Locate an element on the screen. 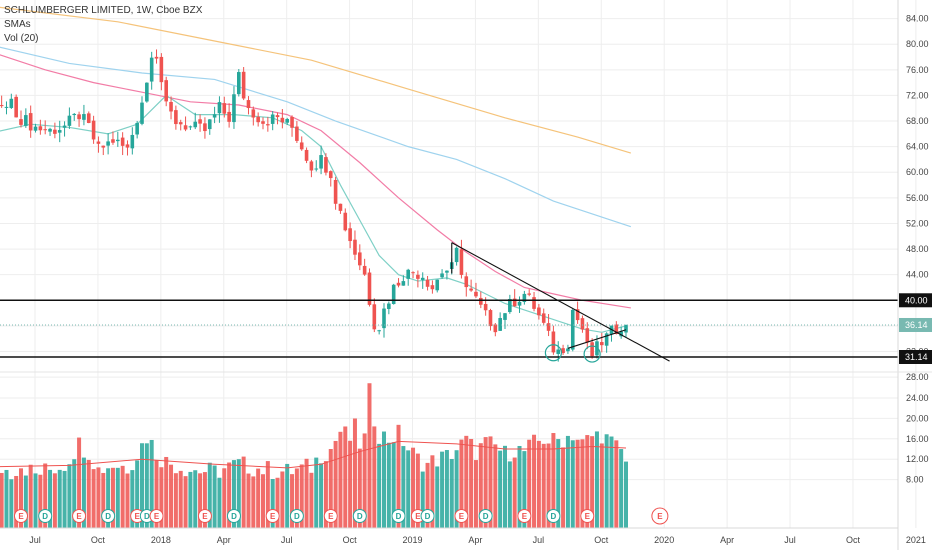 Image resolution: width=932 pixels, height=550 pixels. event-layer: EEDEDEDEEDEDEDDEDEDEDEE is located at coordinates (334, 516).